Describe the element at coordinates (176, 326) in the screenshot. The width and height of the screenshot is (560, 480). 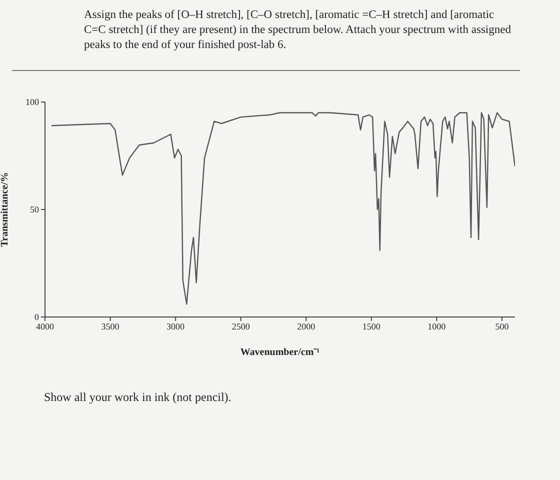
I see `x-tick-label: 3000` at that location.